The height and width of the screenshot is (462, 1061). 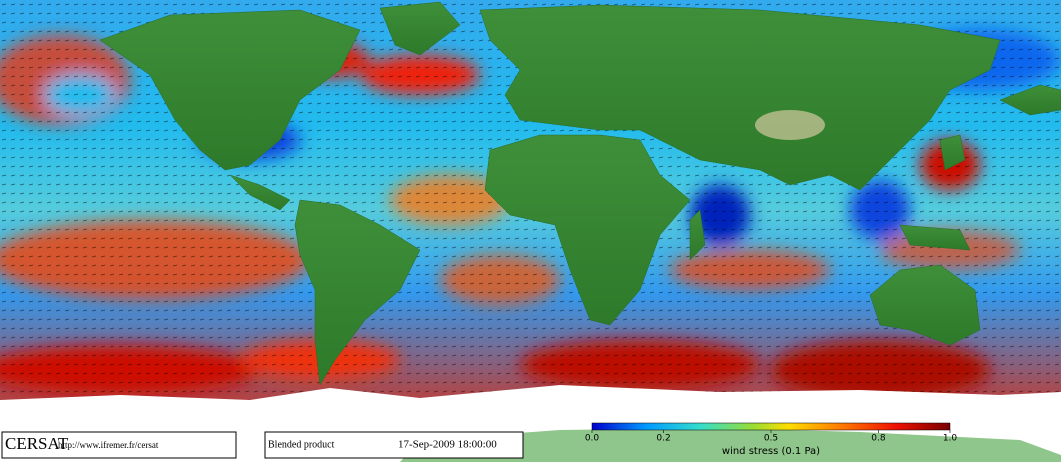 I want to click on logo-box, so click(x=119, y=445).